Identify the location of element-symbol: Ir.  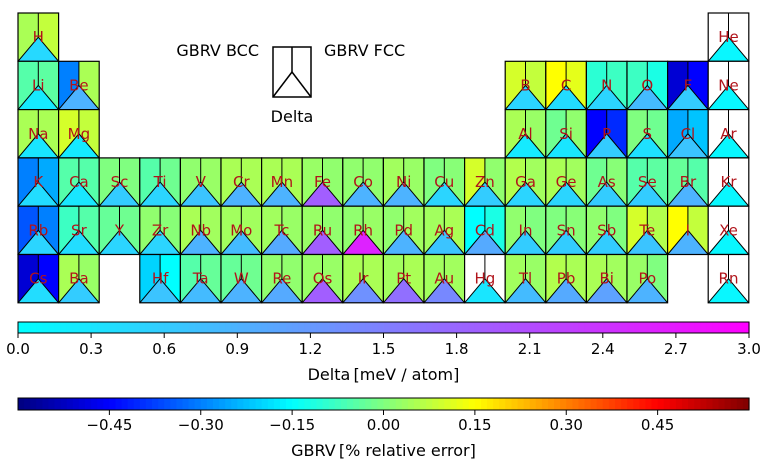
(363, 279).